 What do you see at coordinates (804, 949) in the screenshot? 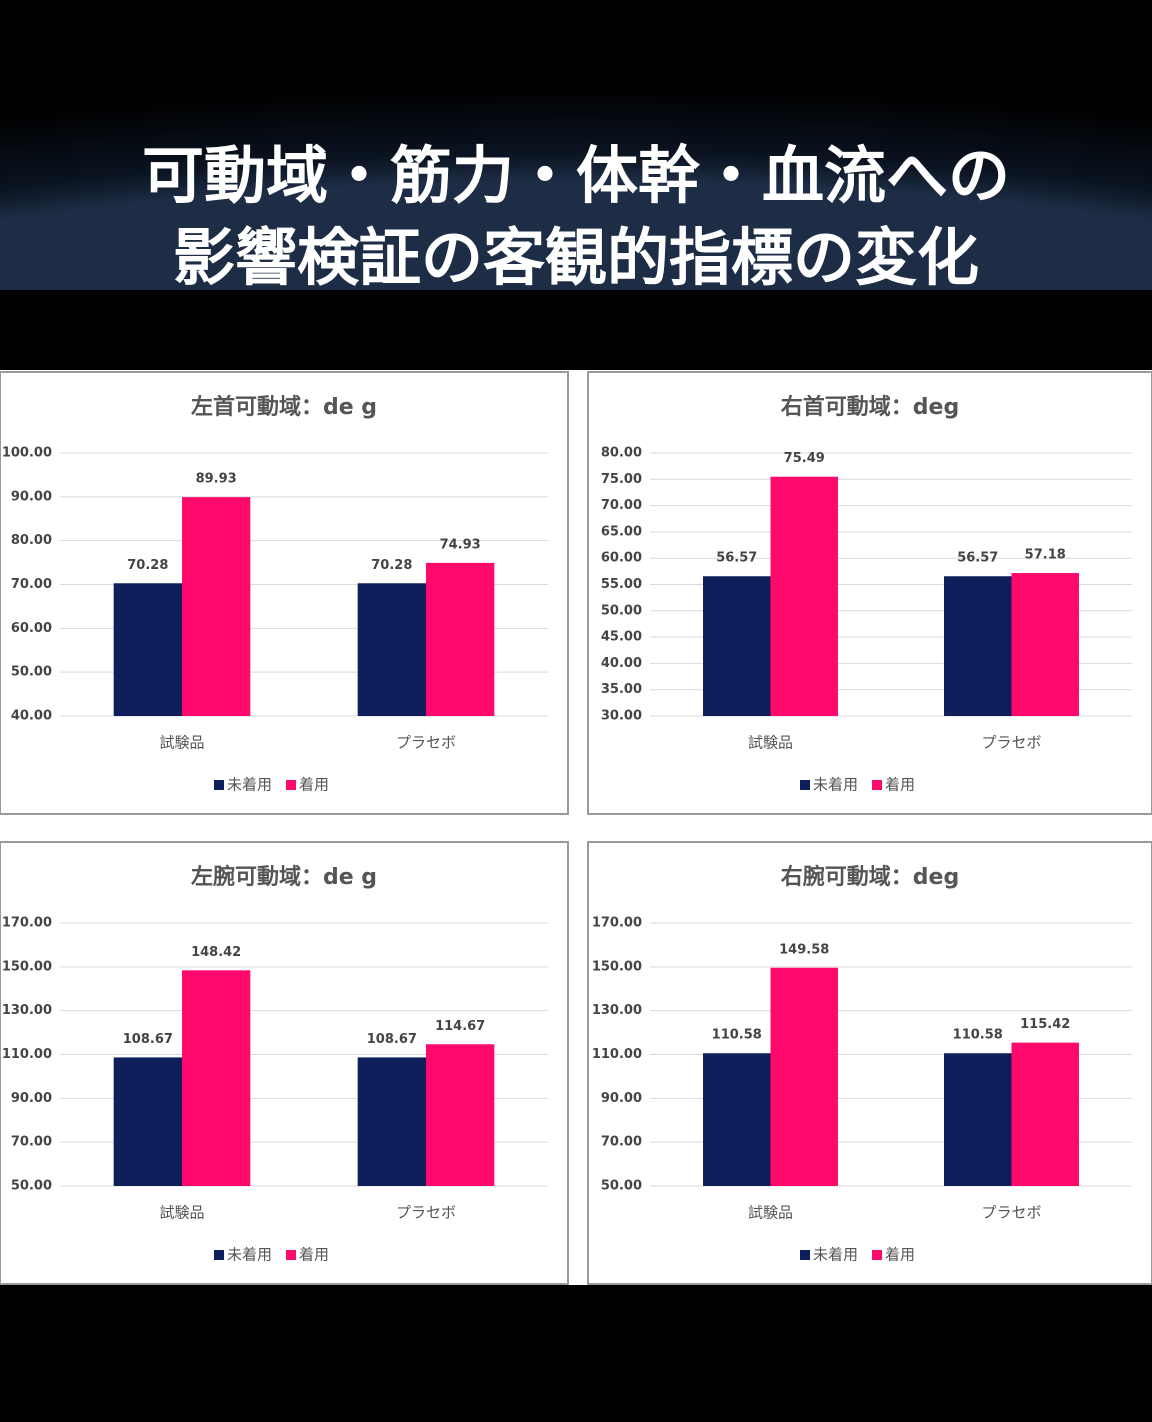
I see `value-label: 149.58` at bounding box center [804, 949].